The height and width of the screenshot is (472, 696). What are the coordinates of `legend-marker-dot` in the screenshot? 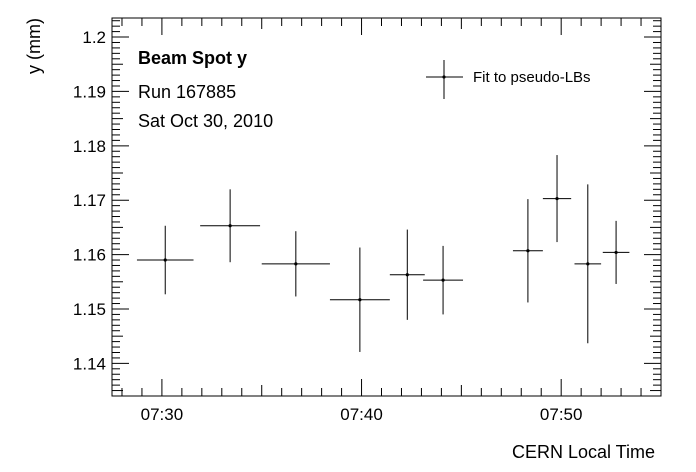 It's located at (444, 77).